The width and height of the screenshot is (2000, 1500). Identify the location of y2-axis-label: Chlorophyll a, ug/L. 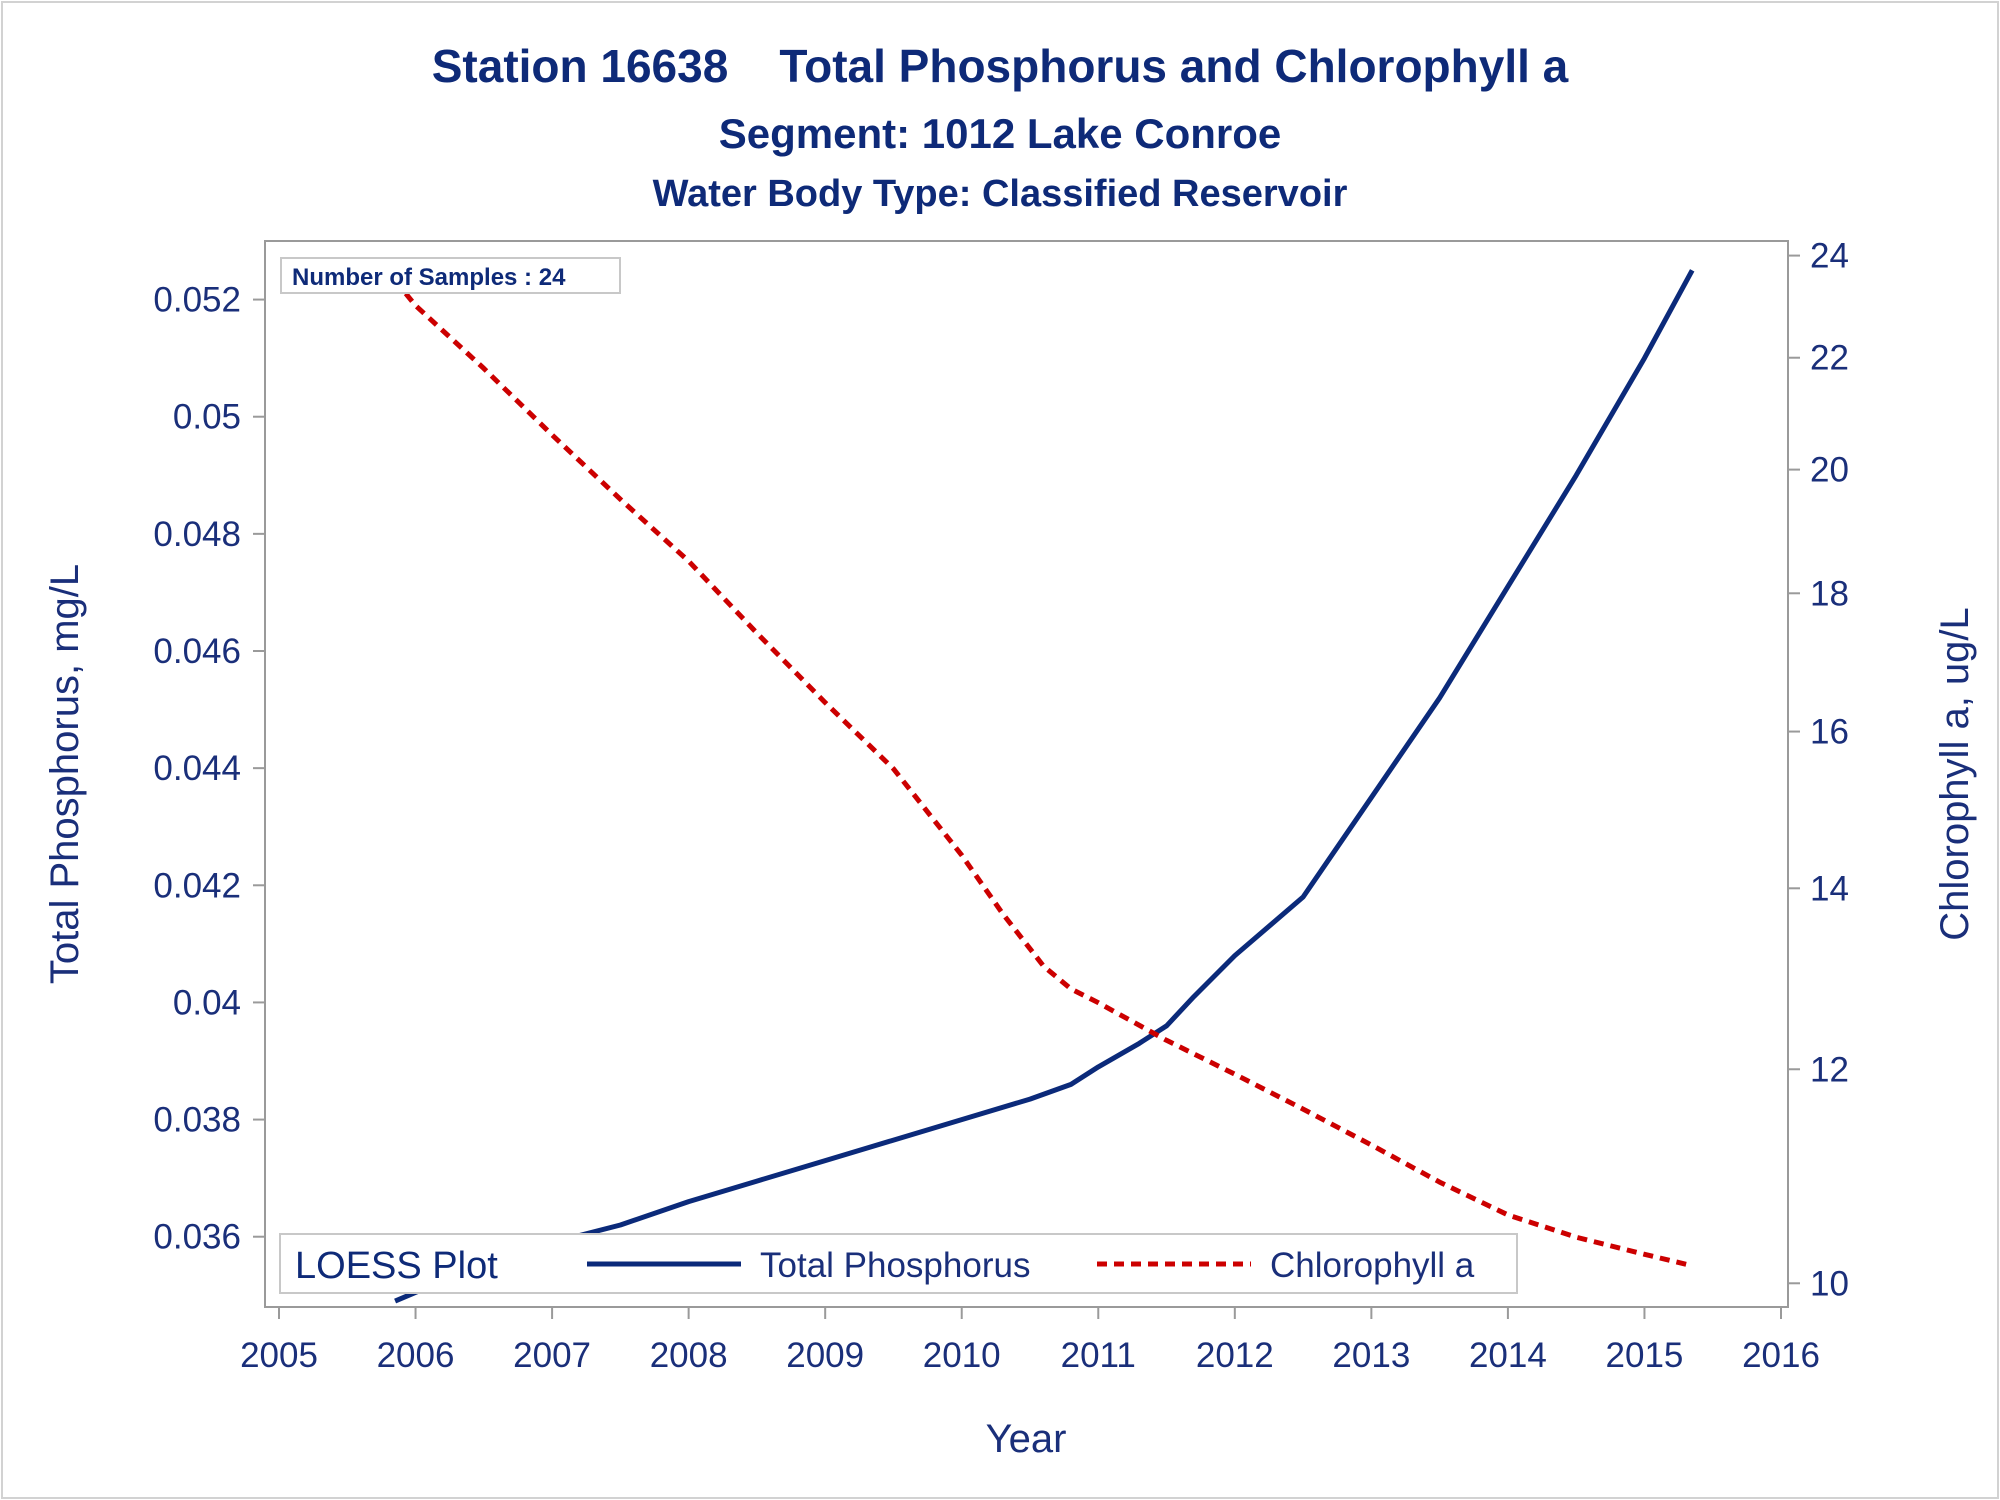
(1955, 774).